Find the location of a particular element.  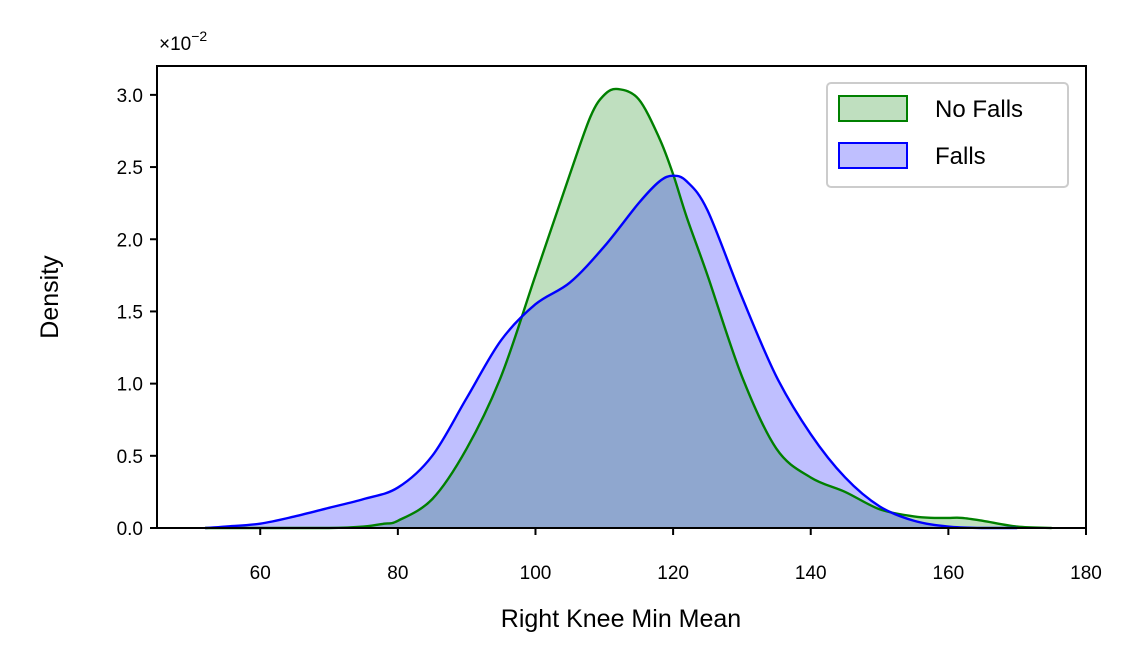

legend-swatch-no-falls is located at coordinates (873, 108).